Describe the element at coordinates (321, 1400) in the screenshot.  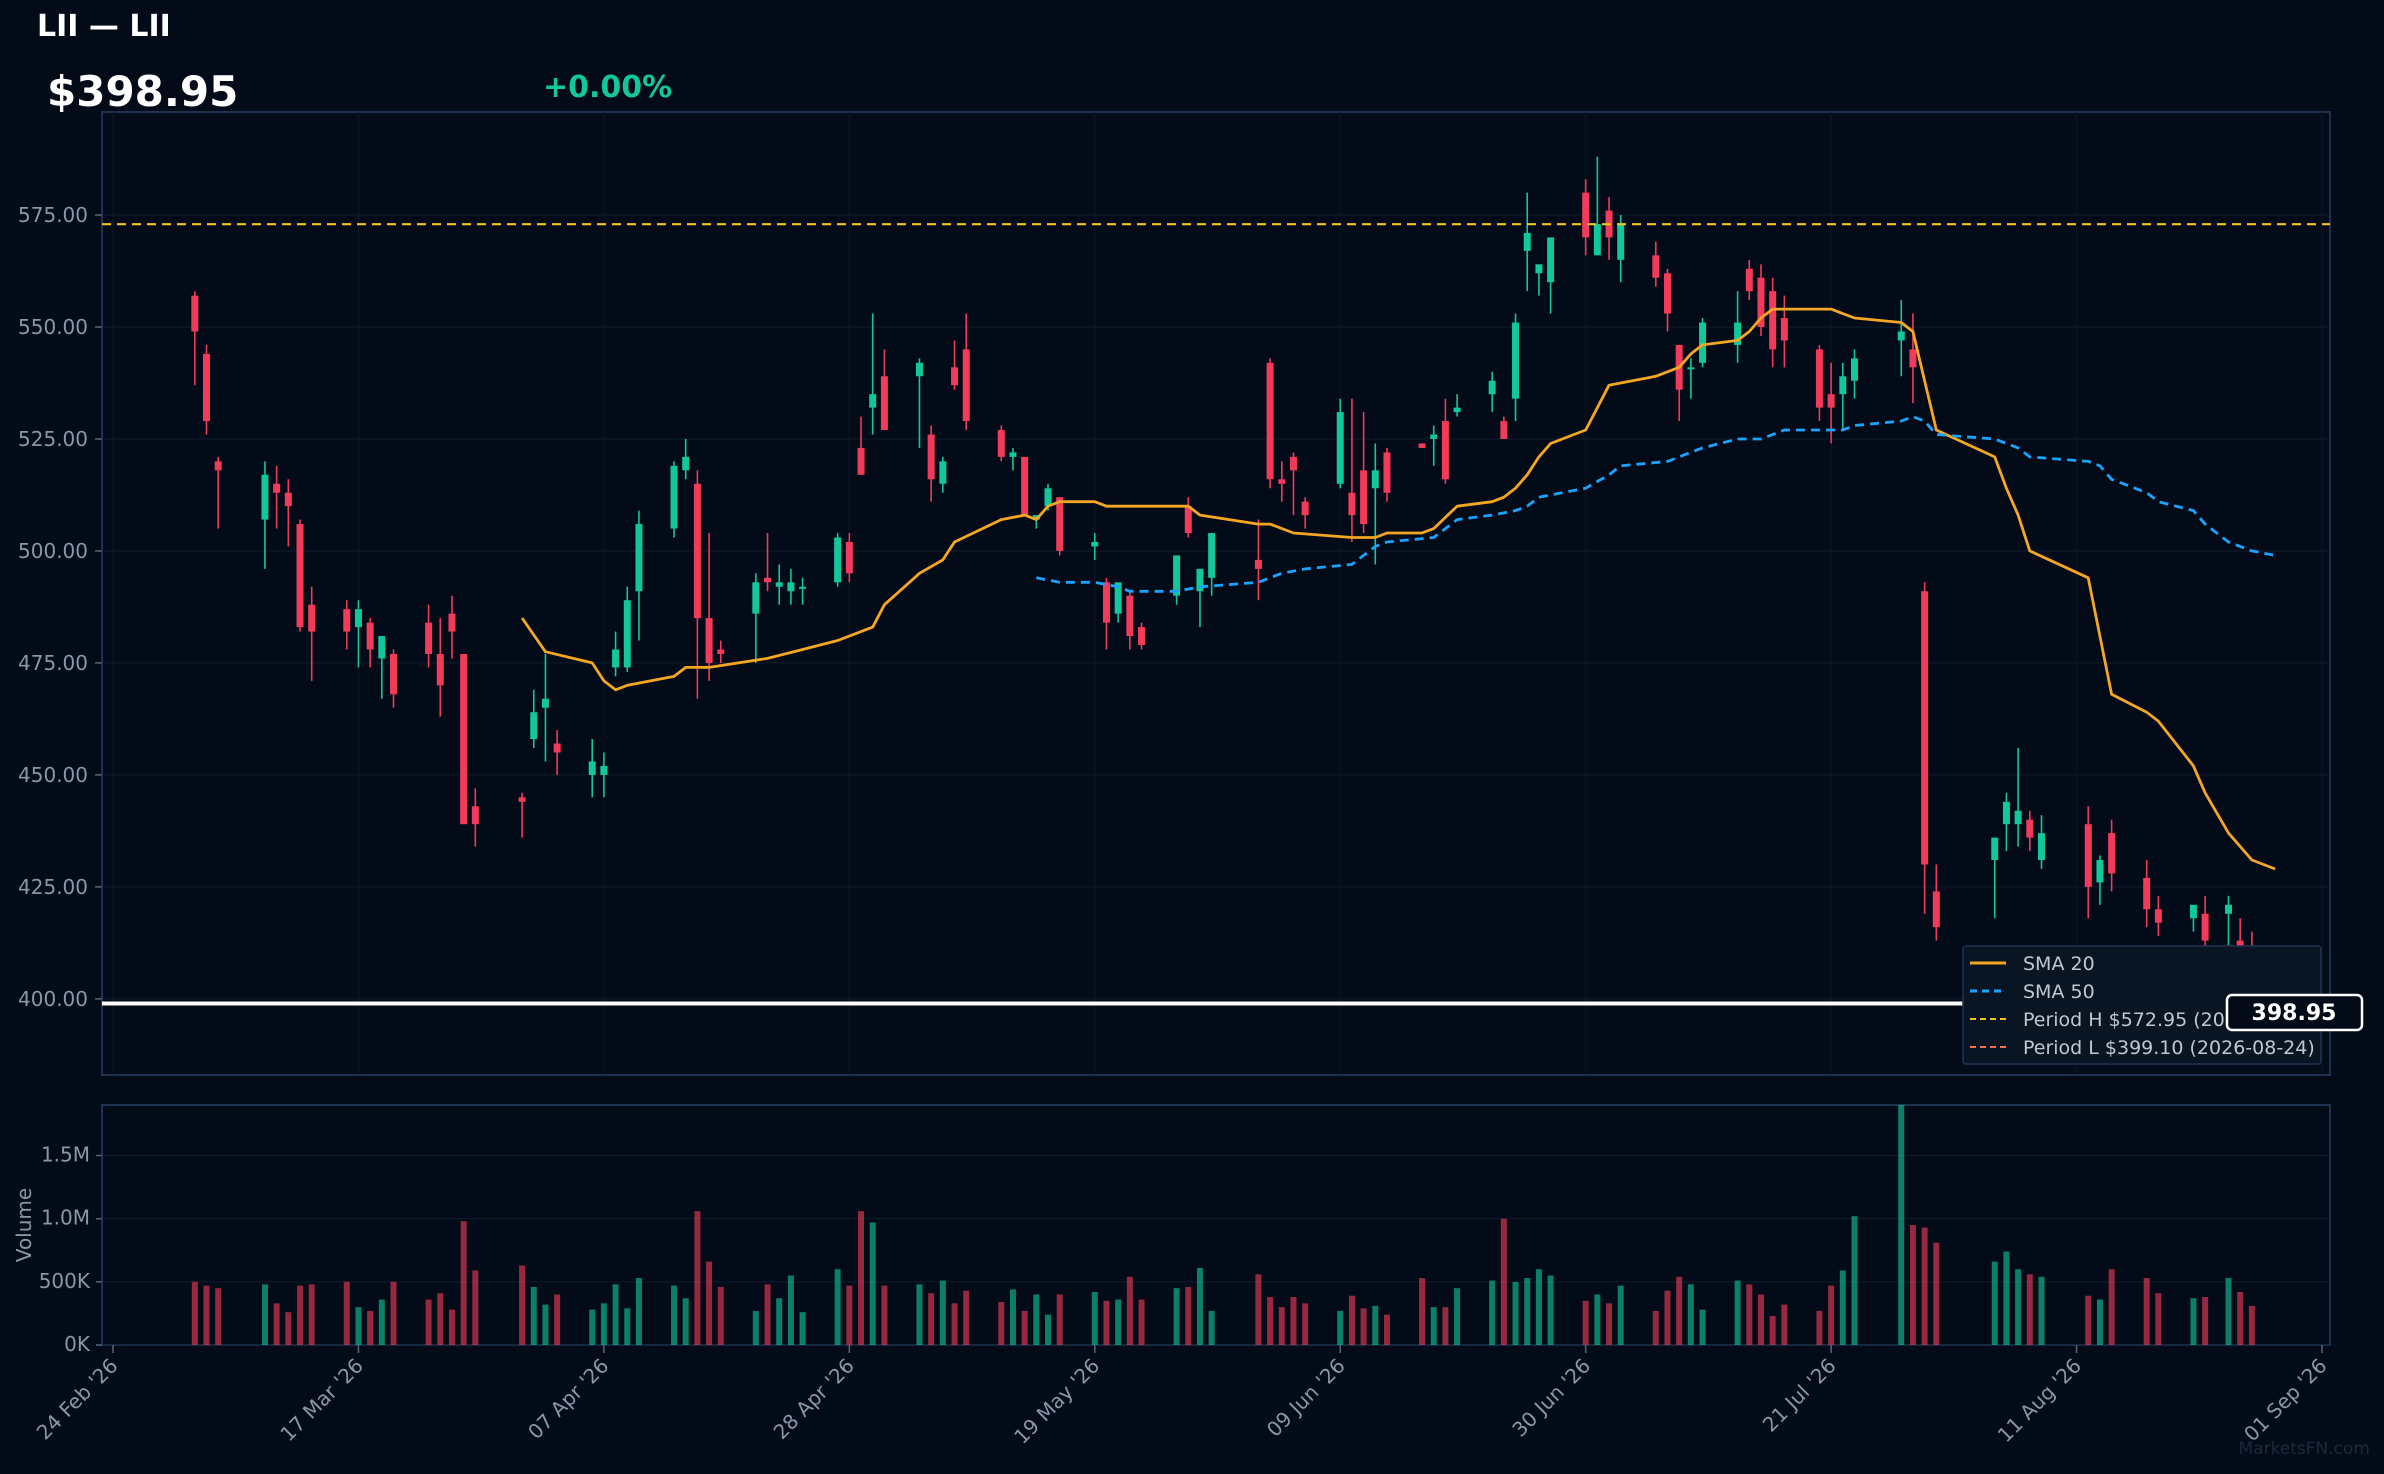
I see `date-tick-label: 17 Mar '26` at that location.